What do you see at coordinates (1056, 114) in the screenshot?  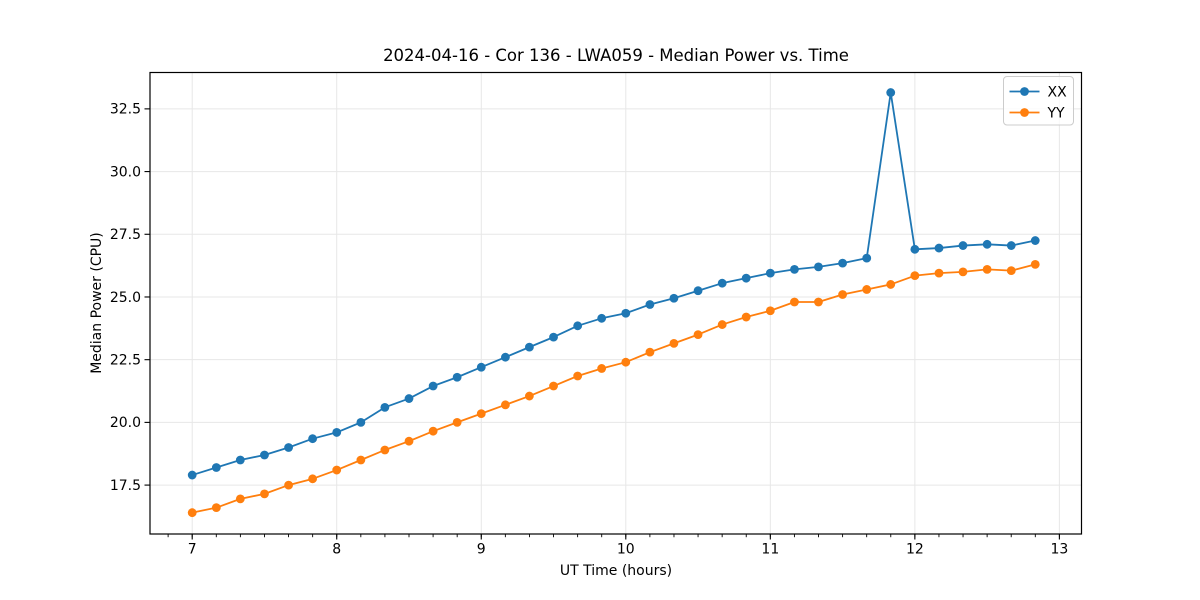 I see `legend-label-yy: YY` at bounding box center [1056, 114].